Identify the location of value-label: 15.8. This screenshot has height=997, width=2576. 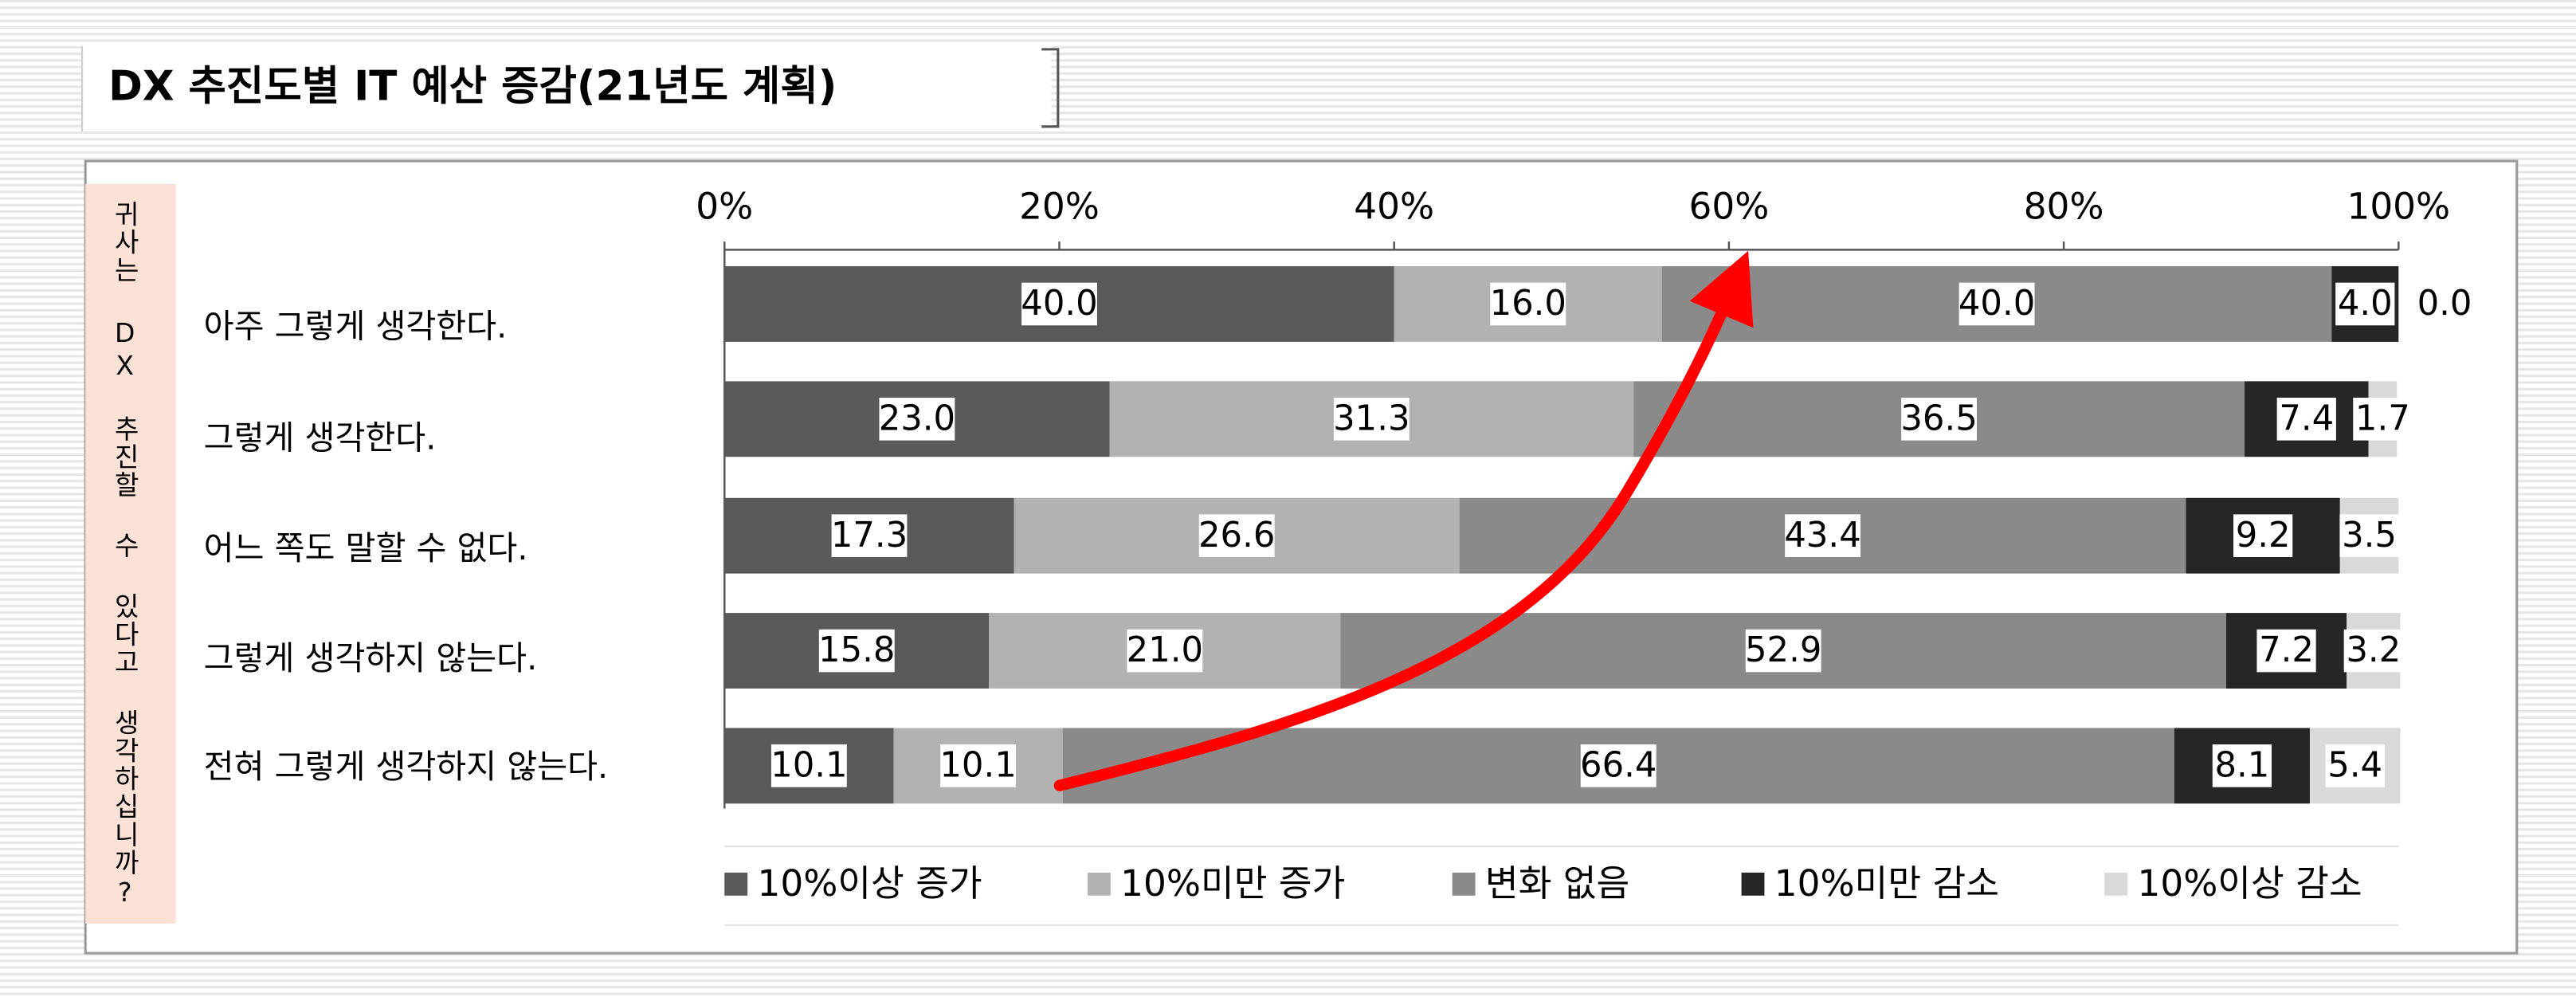
(856, 650).